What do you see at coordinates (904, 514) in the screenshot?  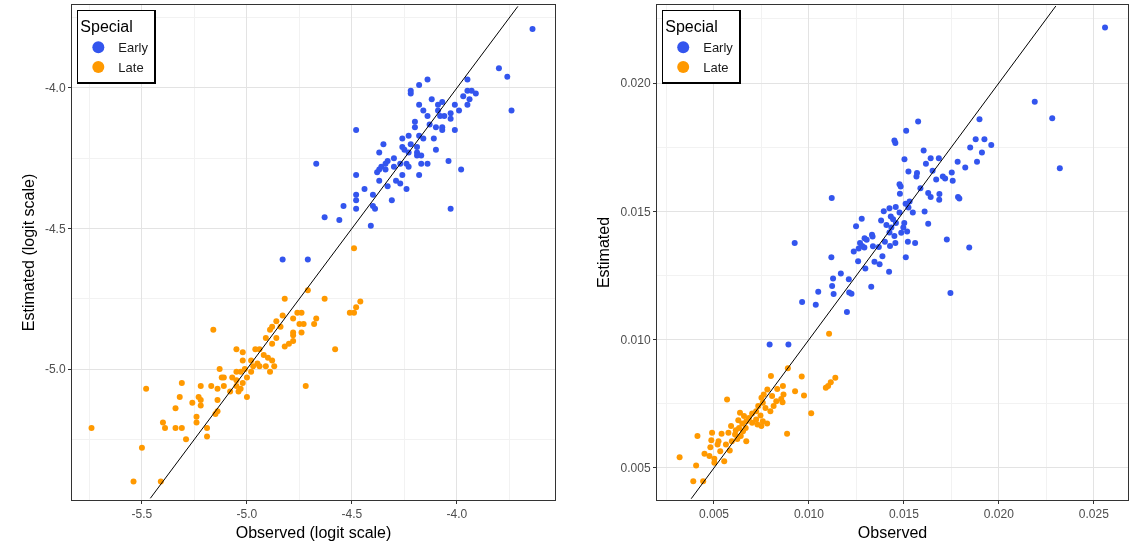 I see `x-tick-label: 0.015` at bounding box center [904, 514].